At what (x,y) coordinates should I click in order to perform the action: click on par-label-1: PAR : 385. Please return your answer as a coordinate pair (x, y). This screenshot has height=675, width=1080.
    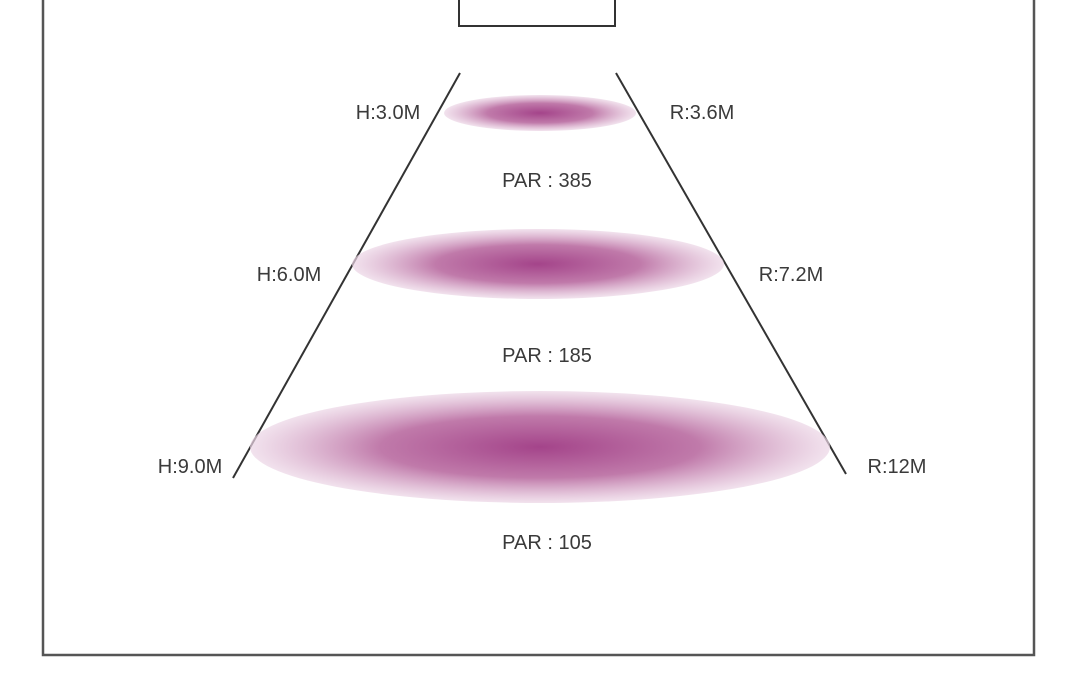
    Looking at the image, I should click on (547, 181).